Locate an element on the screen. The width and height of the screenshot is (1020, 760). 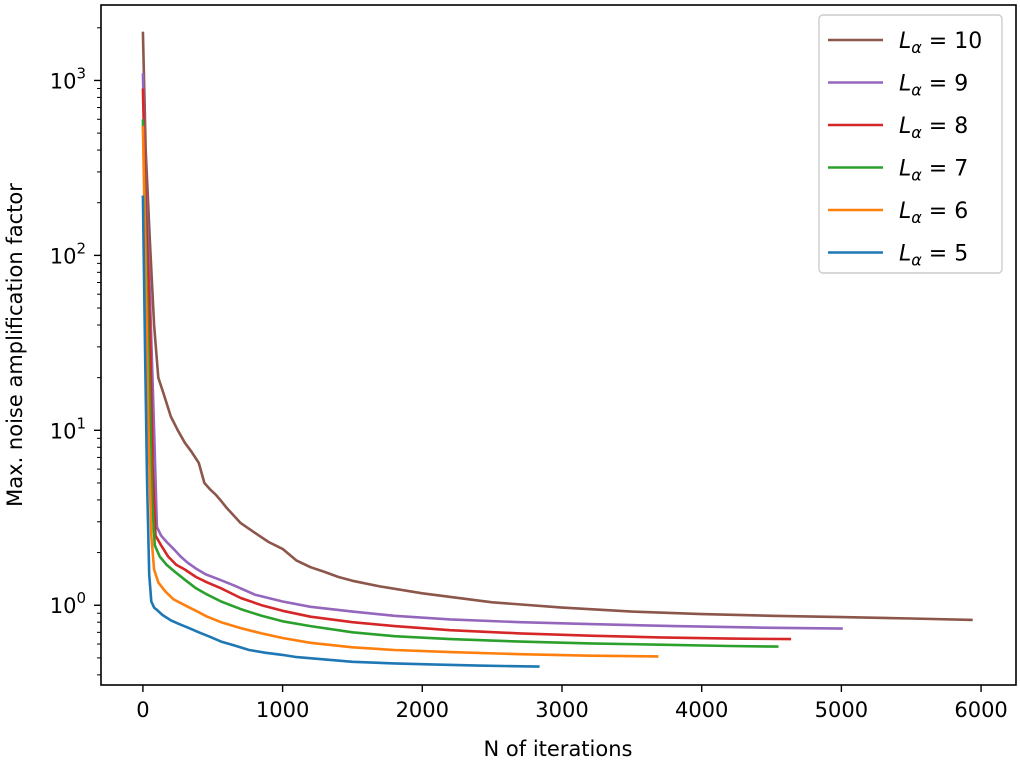
legend-label: Lα = 8 is located at coordinates (933, 128).